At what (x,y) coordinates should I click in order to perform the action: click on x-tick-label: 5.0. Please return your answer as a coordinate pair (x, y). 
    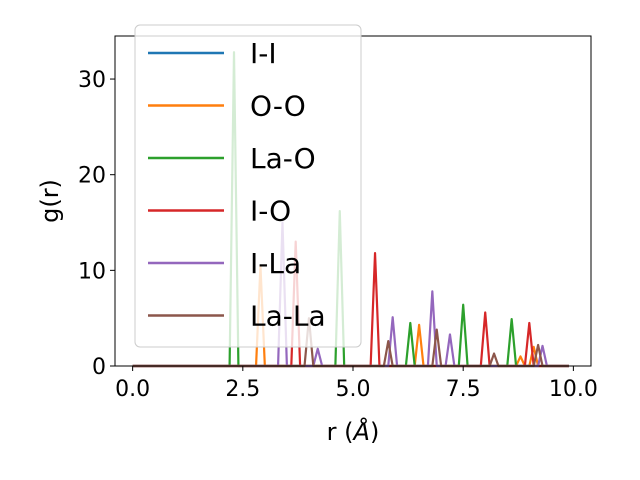
    Looking at the image, I should click on (353, 389).